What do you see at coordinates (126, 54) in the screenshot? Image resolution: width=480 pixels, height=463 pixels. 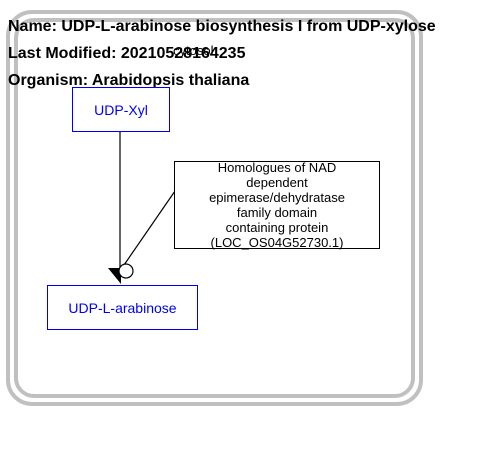 I see `last-modified: Last Modified: 20210528164235` at bounding box center [126, 54].